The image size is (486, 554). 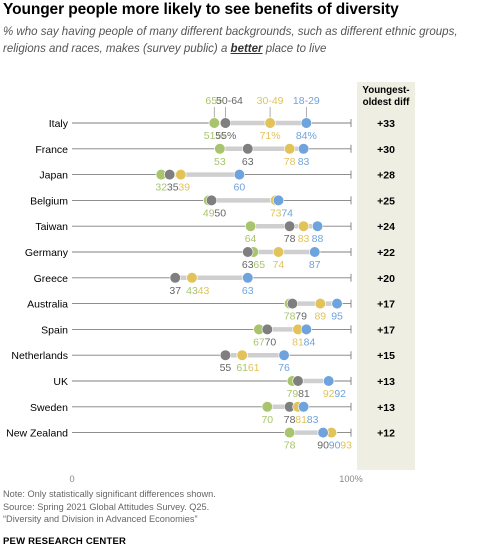 What do you see at coordinates (53, 176) in the screenshot?
I see `row-label-japan: Japan` at bounding box center [53, 176].